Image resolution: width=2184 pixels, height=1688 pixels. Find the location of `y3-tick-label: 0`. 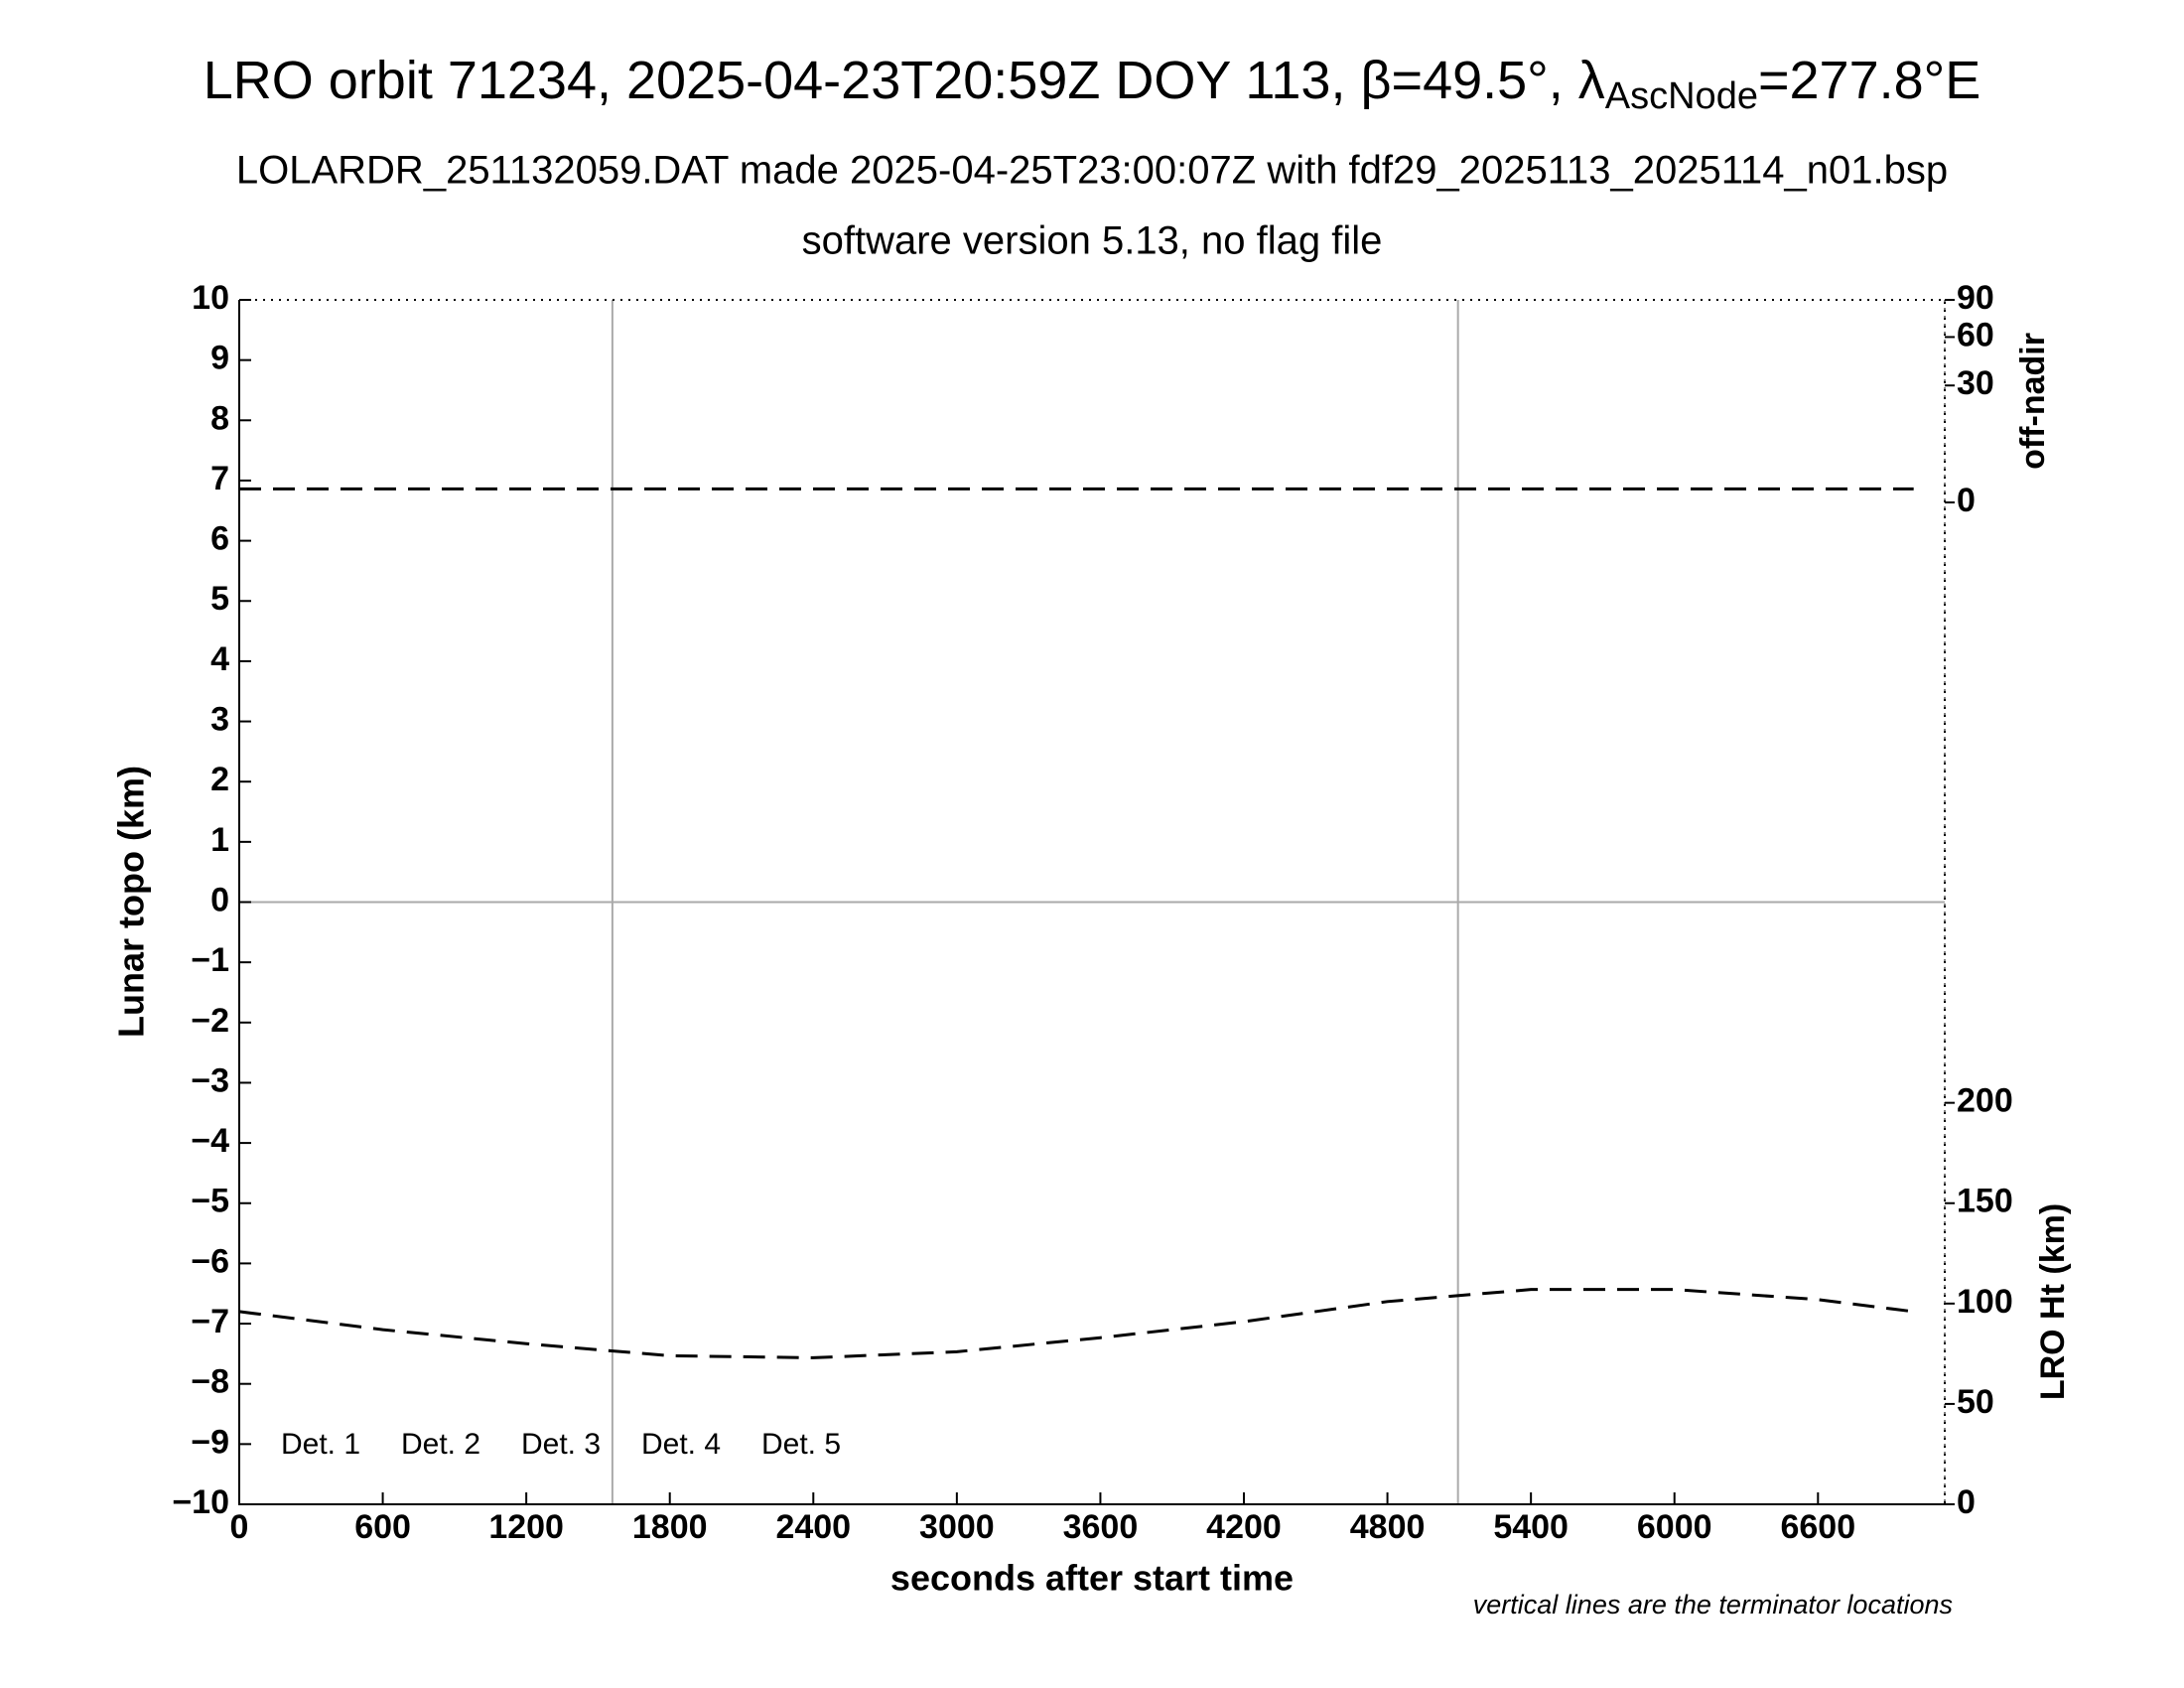

y3-tick-label: 0 is located at coordinates (1966, 1502).